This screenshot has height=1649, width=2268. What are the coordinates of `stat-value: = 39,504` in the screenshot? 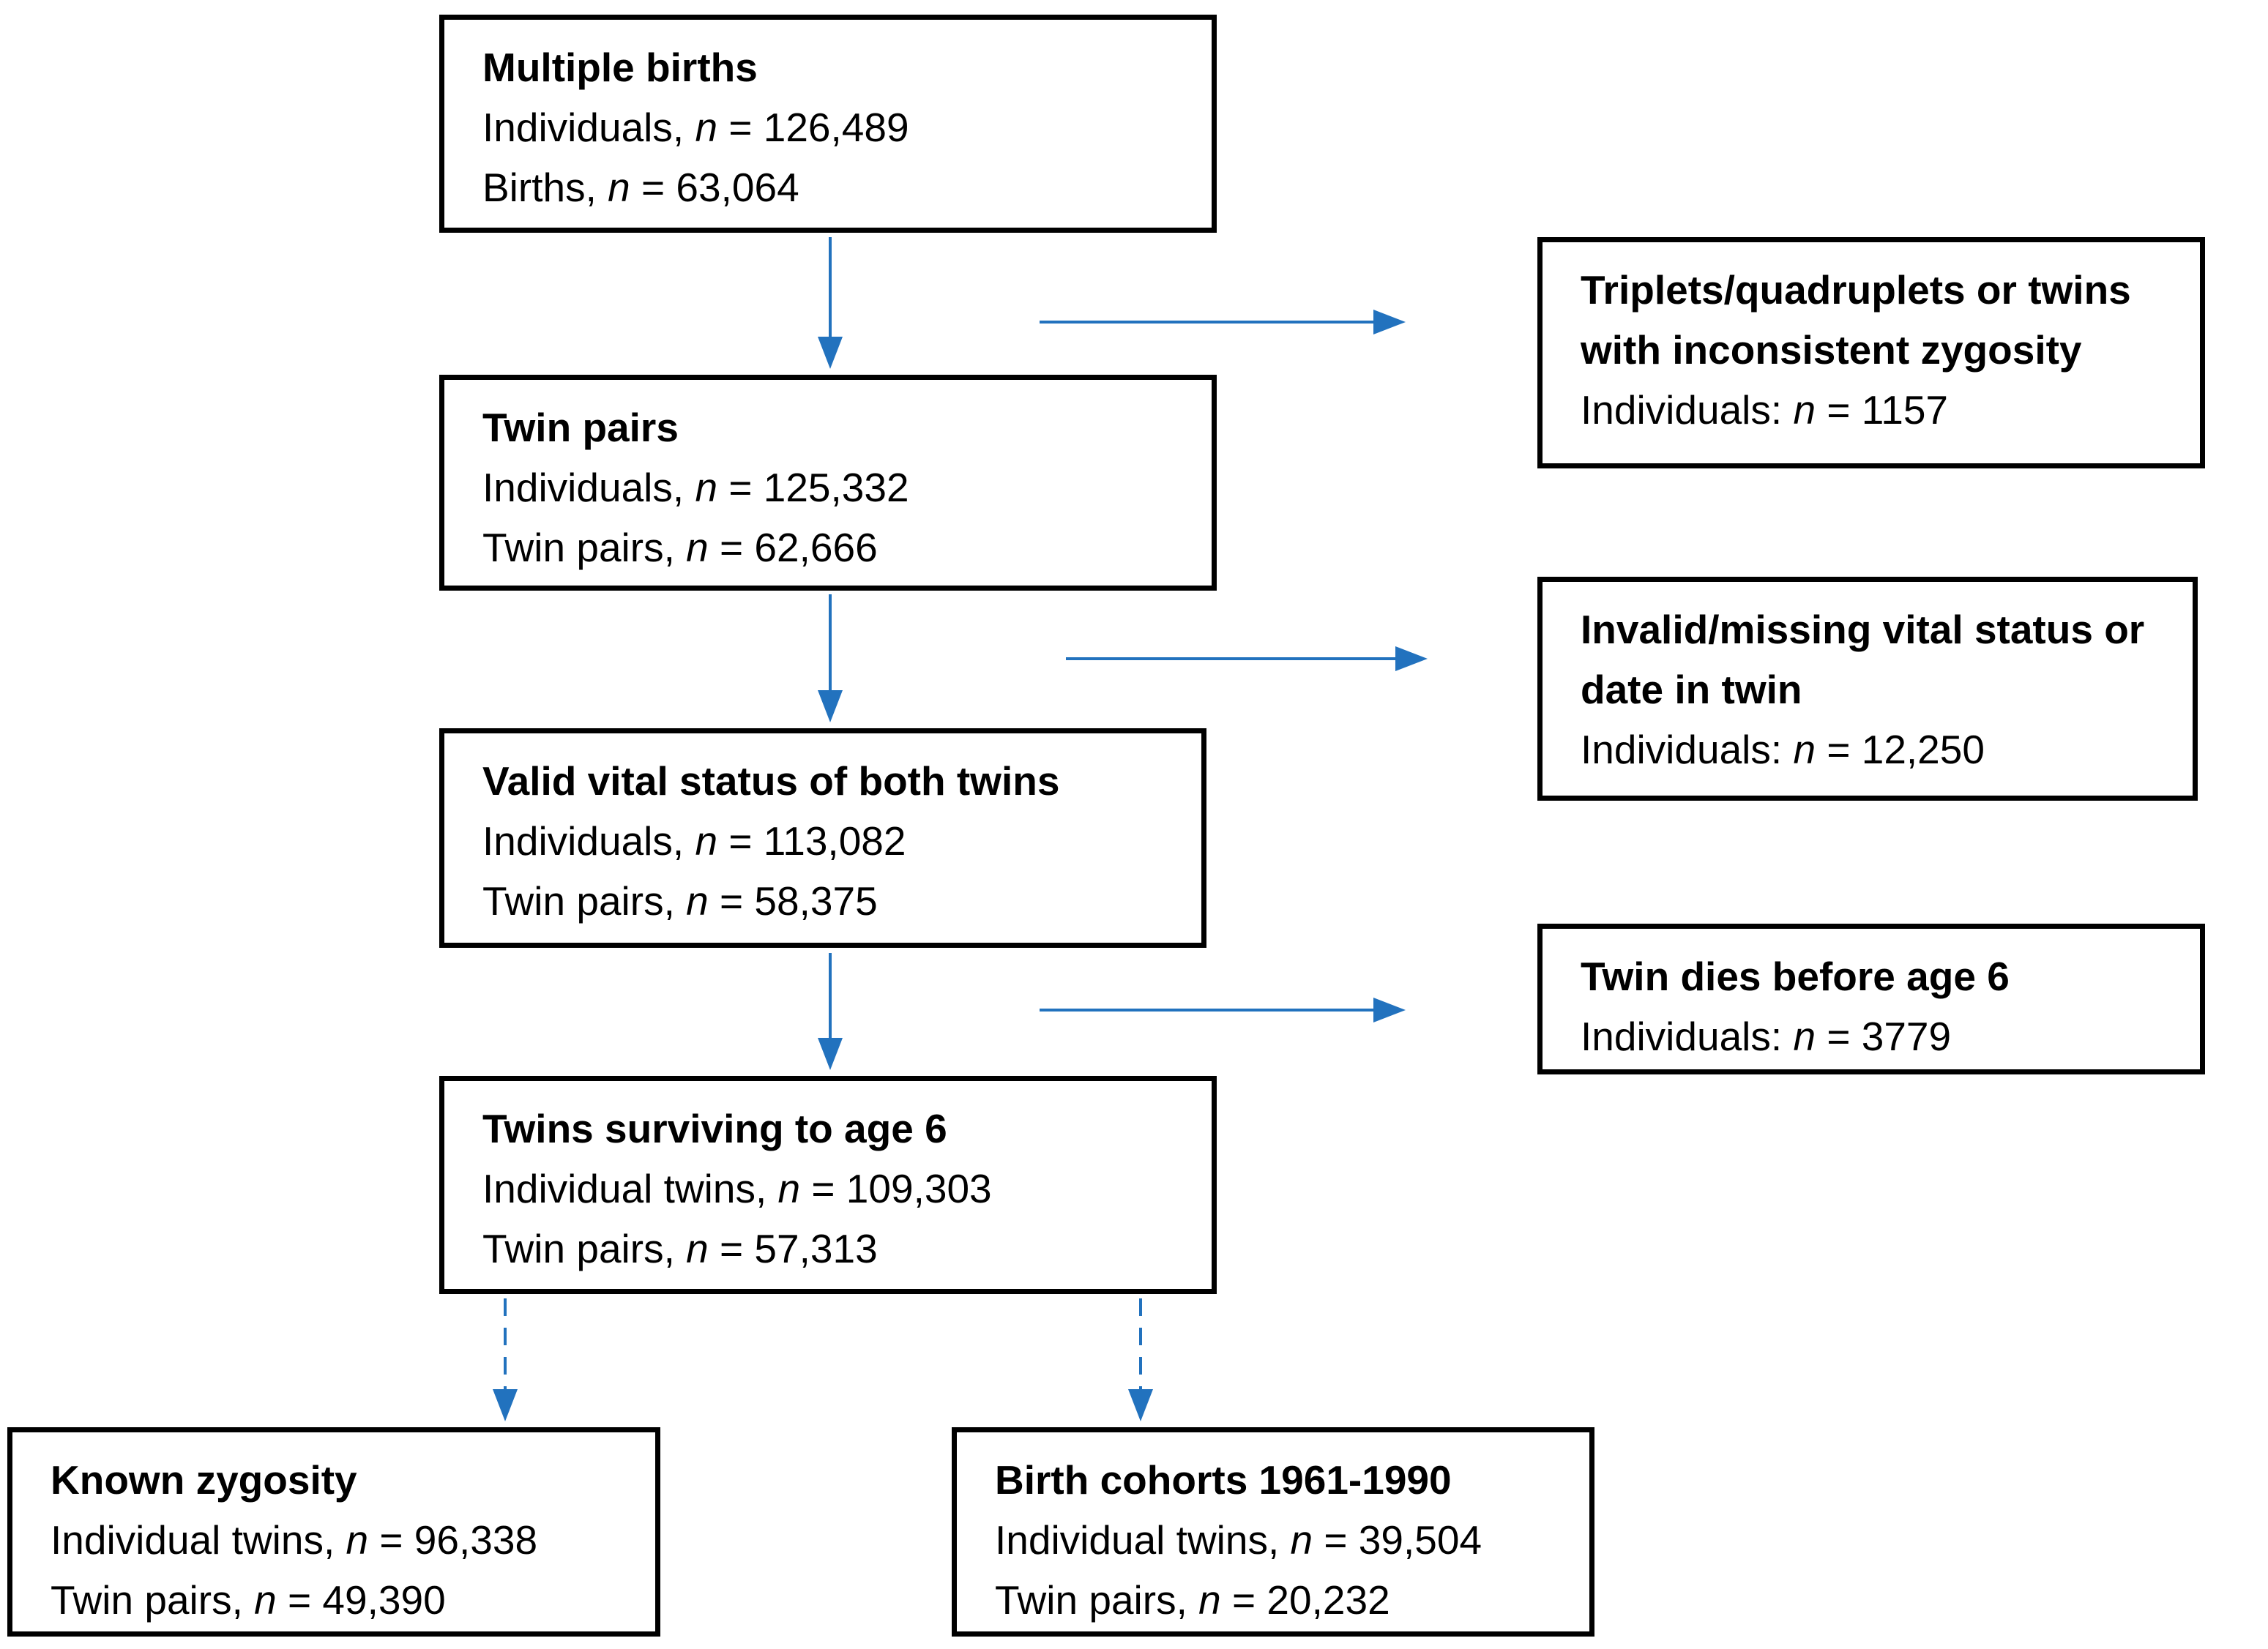 It's located at (1397, 1540).